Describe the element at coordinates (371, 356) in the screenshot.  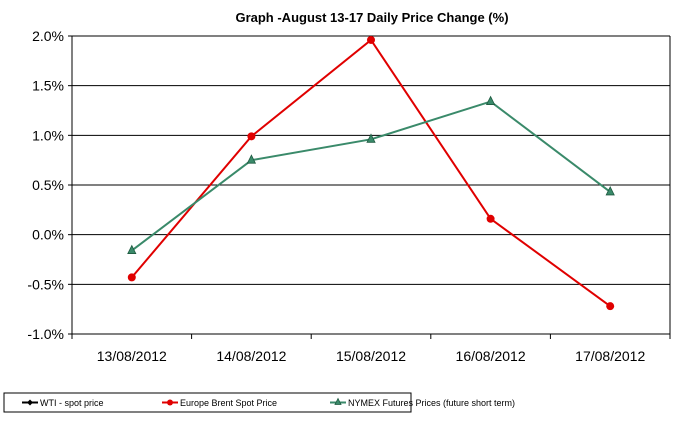
I see `x-tick-label: 15/08/2012` at that location.